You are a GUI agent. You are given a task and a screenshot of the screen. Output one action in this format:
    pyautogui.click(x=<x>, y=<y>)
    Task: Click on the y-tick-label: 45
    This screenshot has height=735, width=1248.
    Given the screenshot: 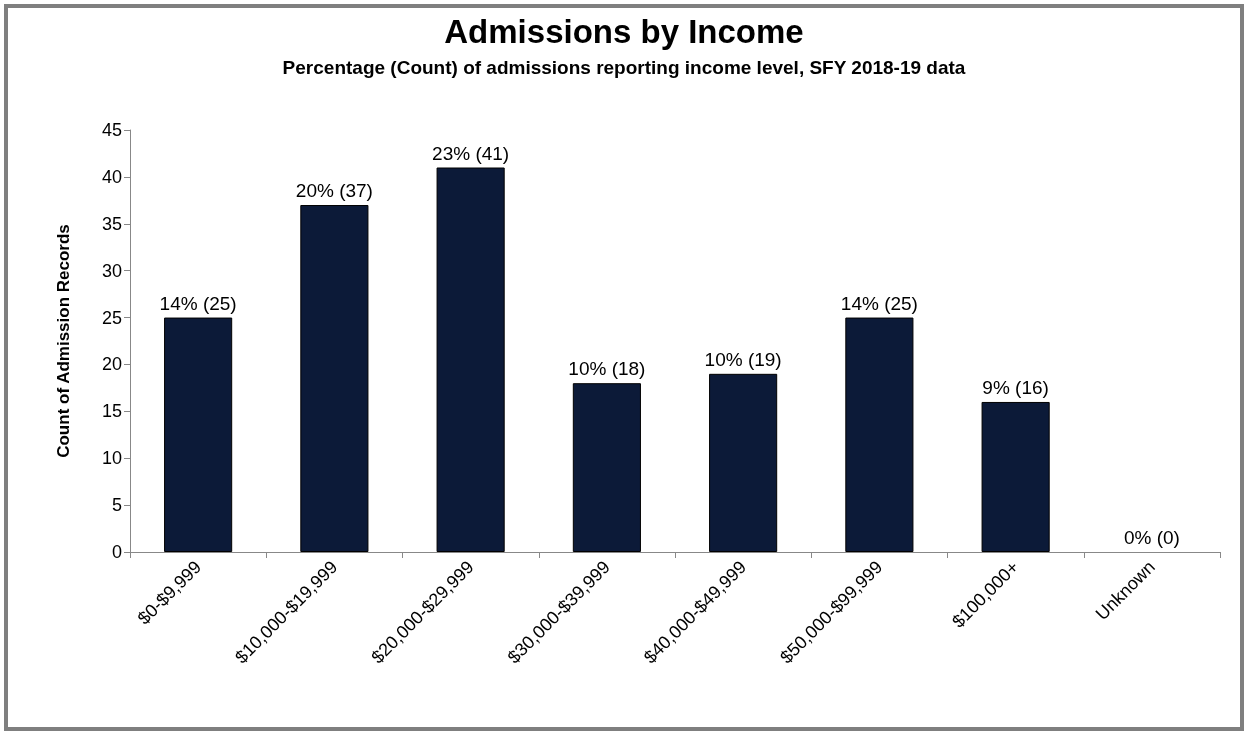 What is the action you would take?
    pyautogui.click(x=111, y=130)
    